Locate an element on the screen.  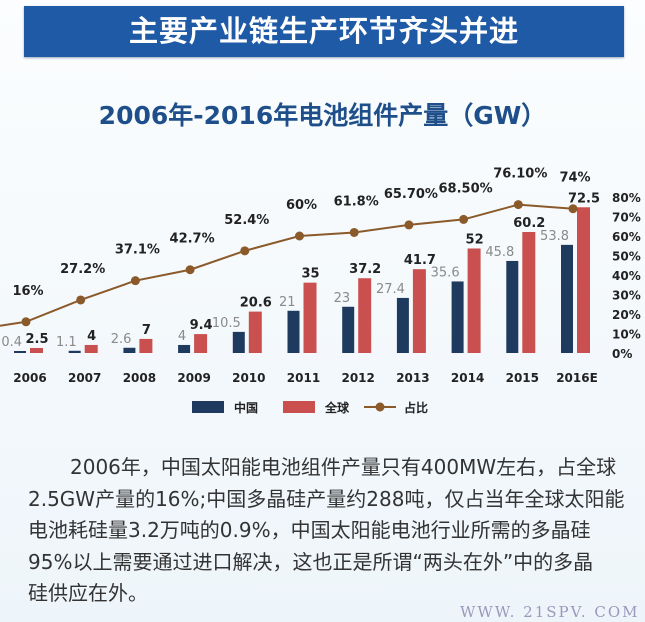
global-value-label: 37.2 is located at coordinates (365, 269).